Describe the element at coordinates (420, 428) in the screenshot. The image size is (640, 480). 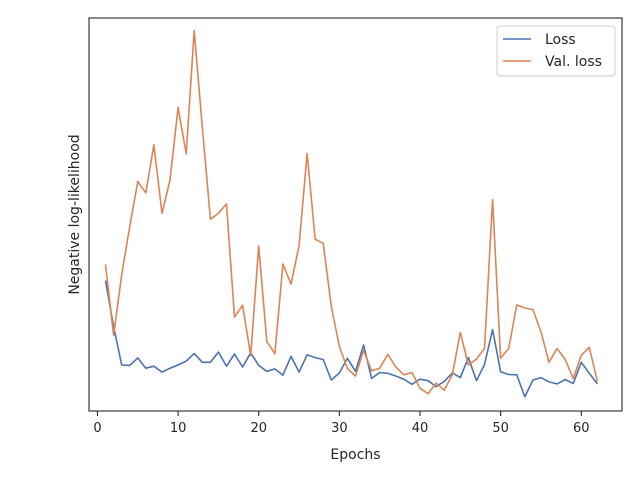
I see `x-tick-label: 40` at that location.